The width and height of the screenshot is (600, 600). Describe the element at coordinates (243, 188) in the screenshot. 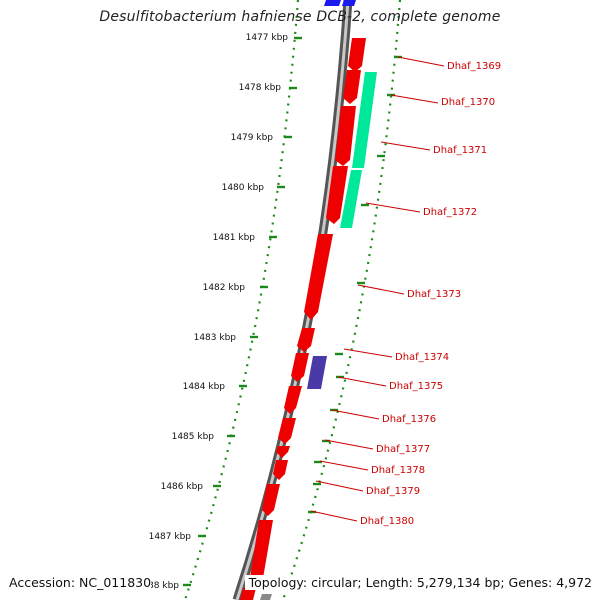

I see `scale-label: 1480 kbp` at that location.